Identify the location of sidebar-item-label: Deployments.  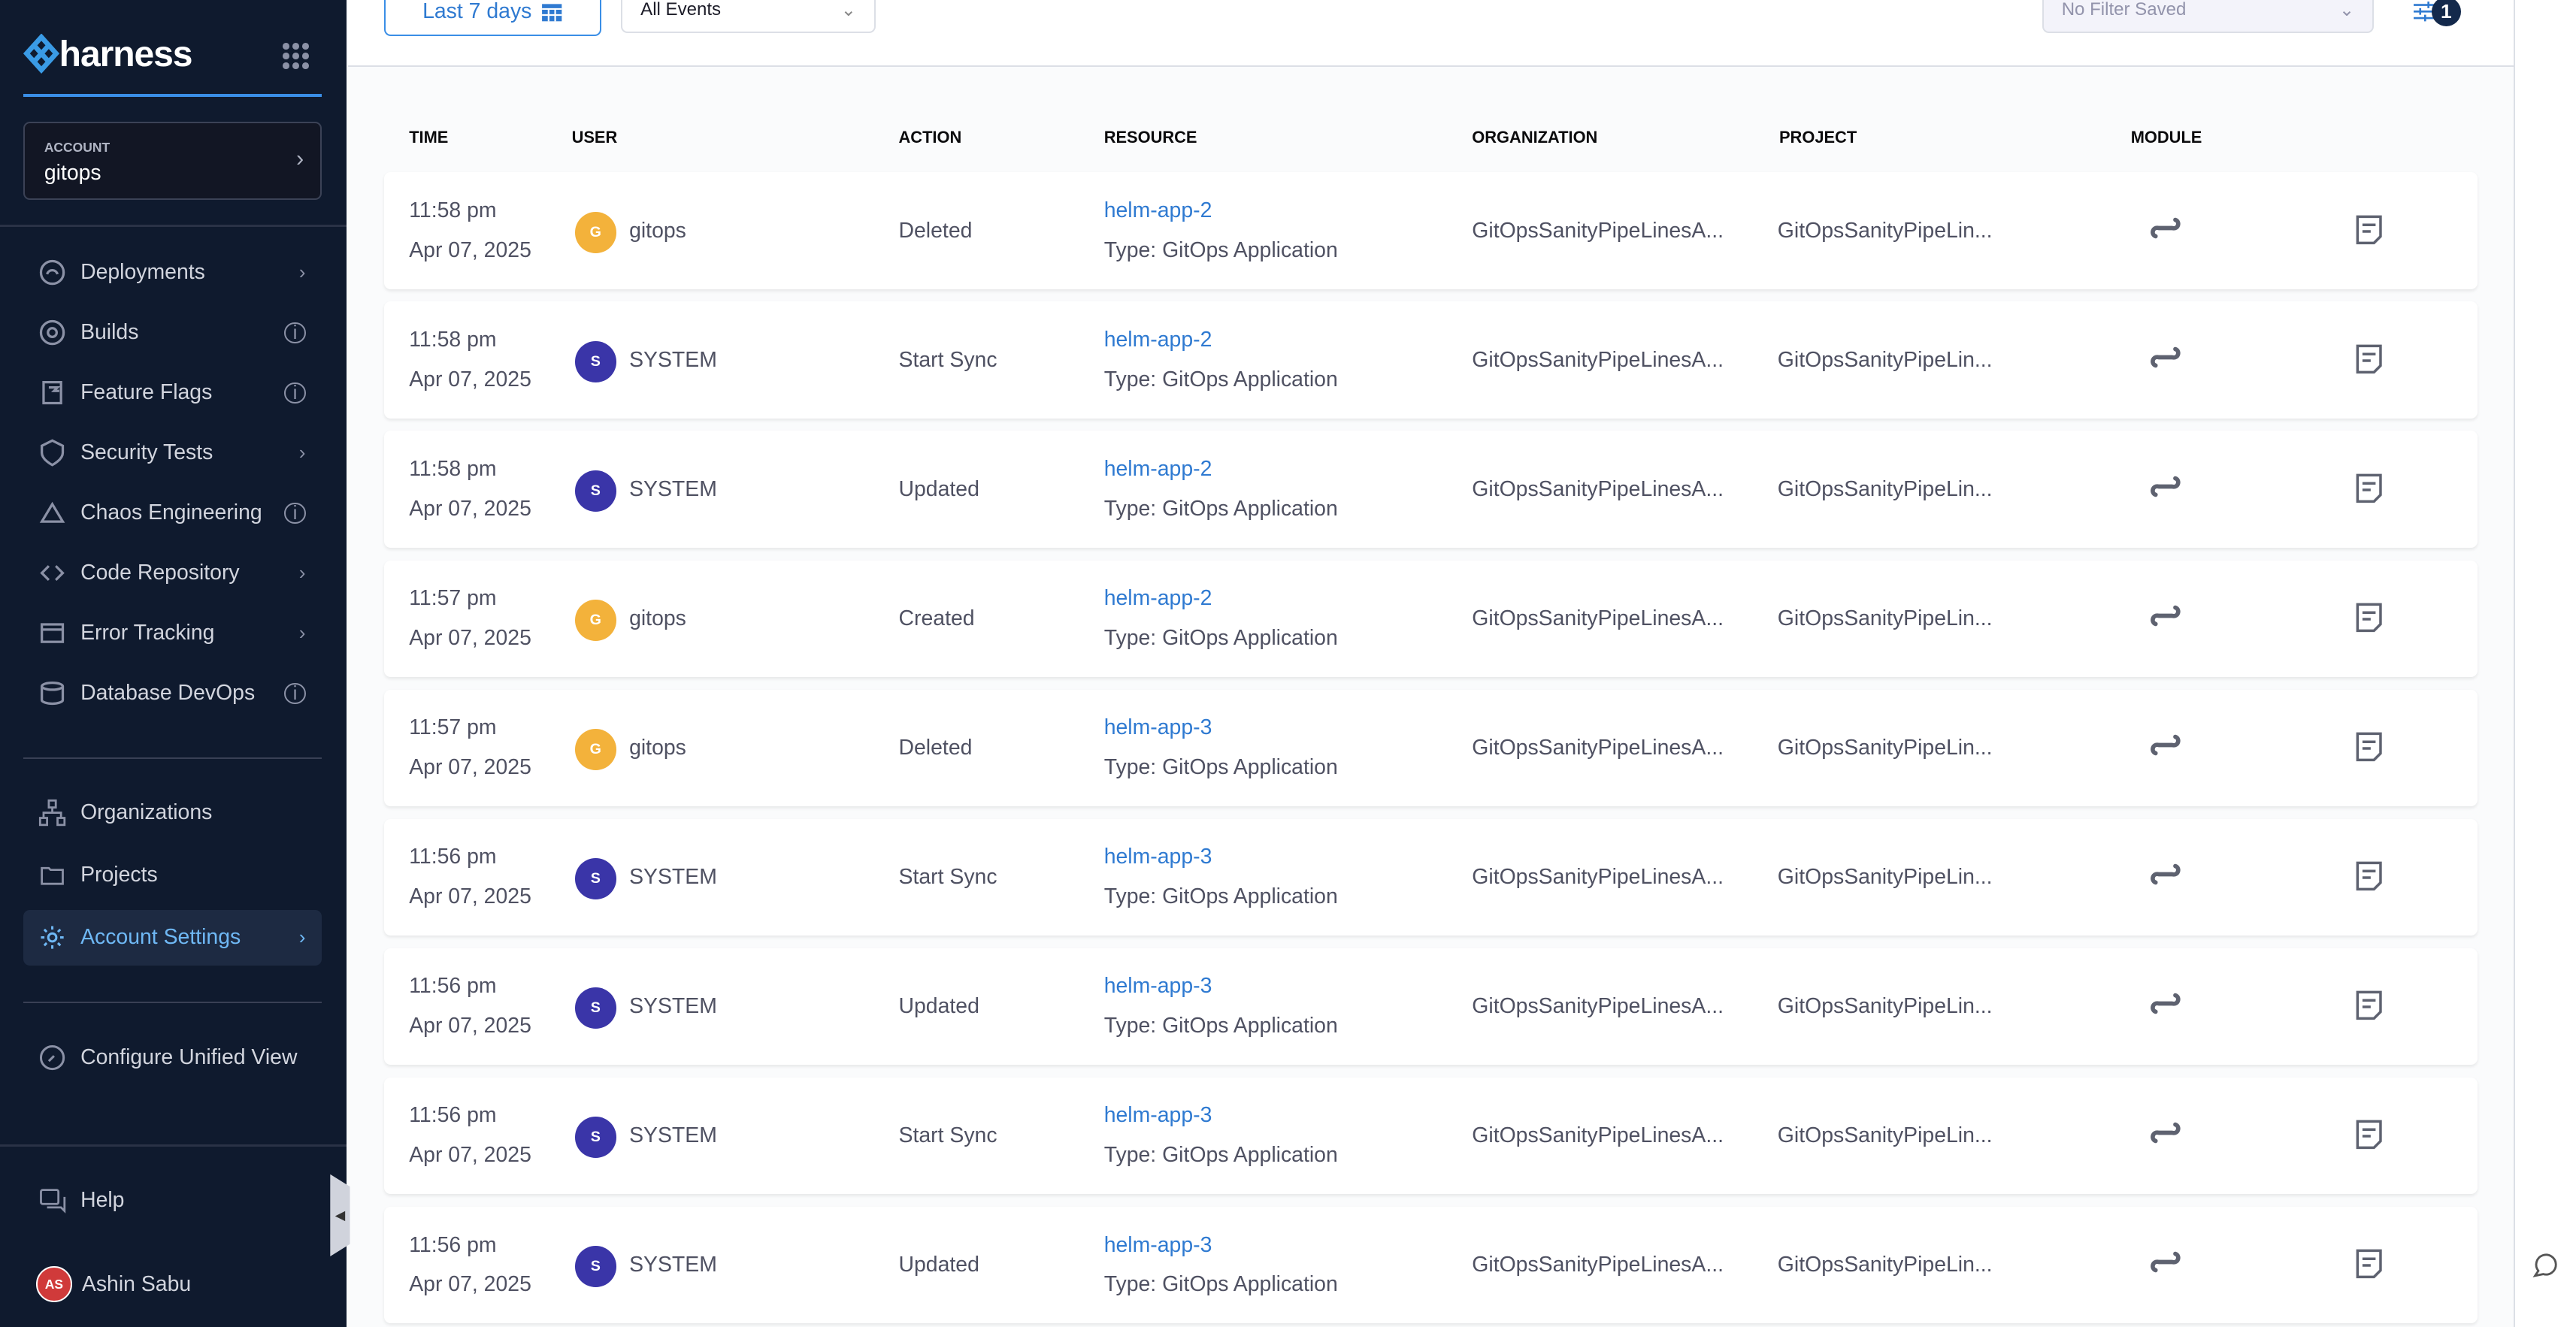
(142, 273).